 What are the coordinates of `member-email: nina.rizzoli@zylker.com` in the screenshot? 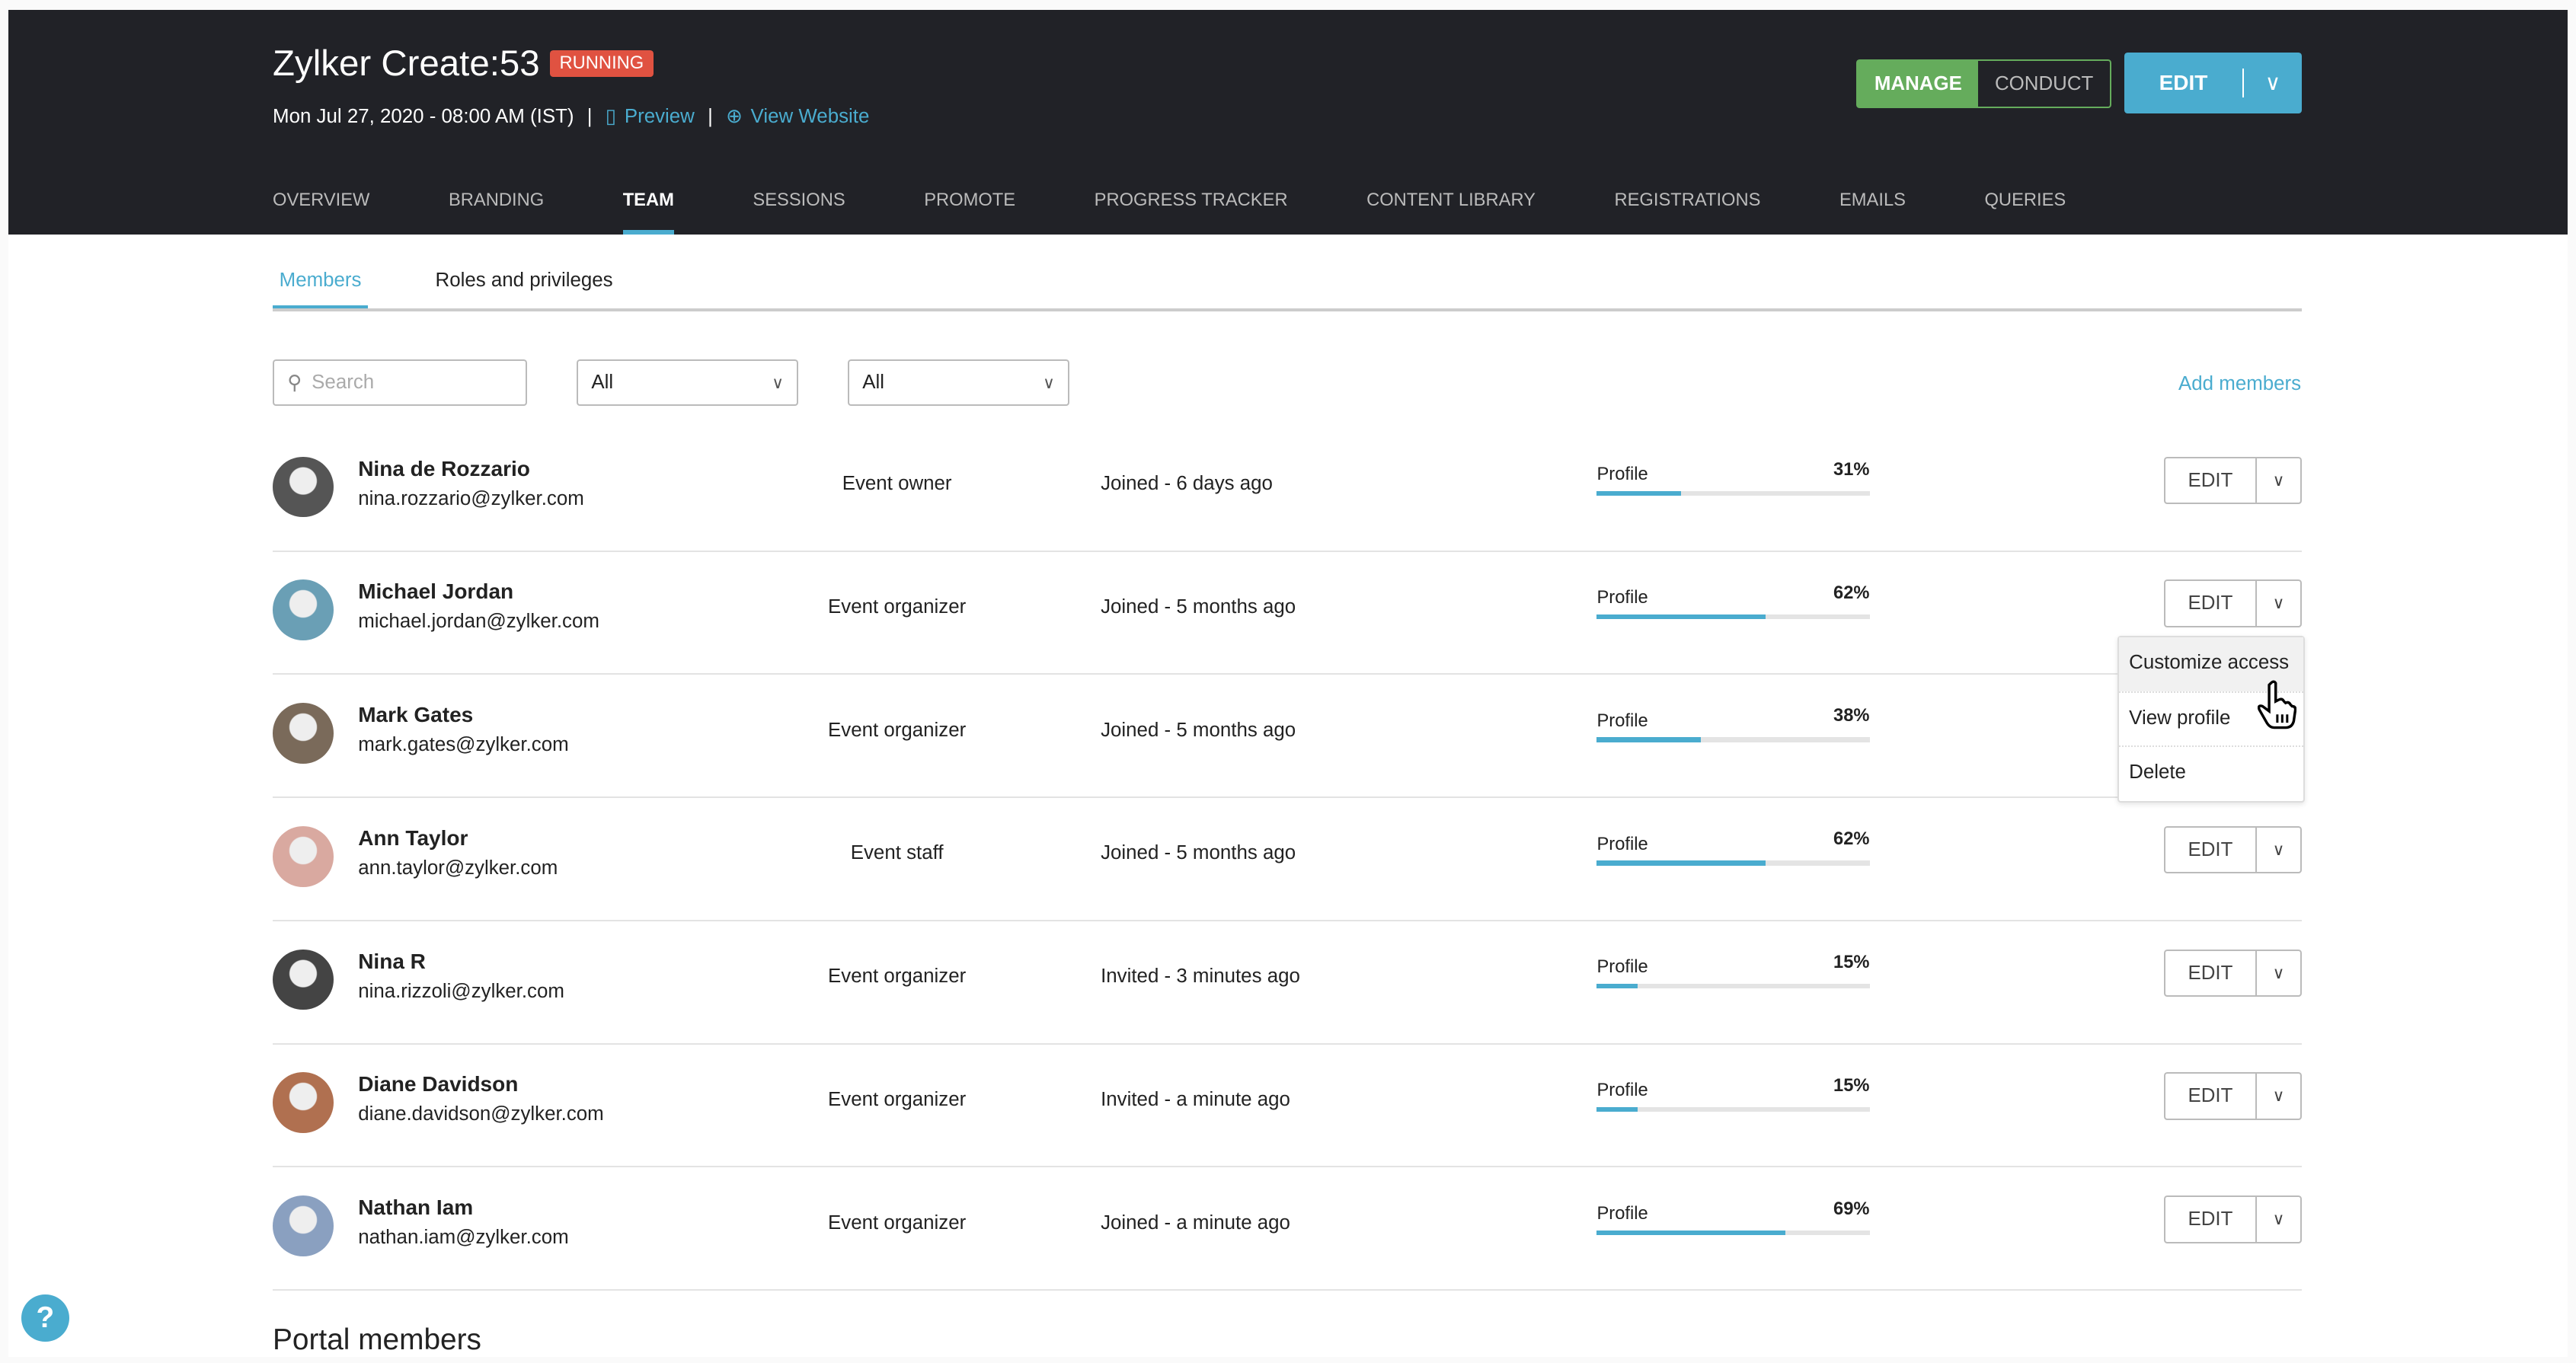 It's located at (461, 991).